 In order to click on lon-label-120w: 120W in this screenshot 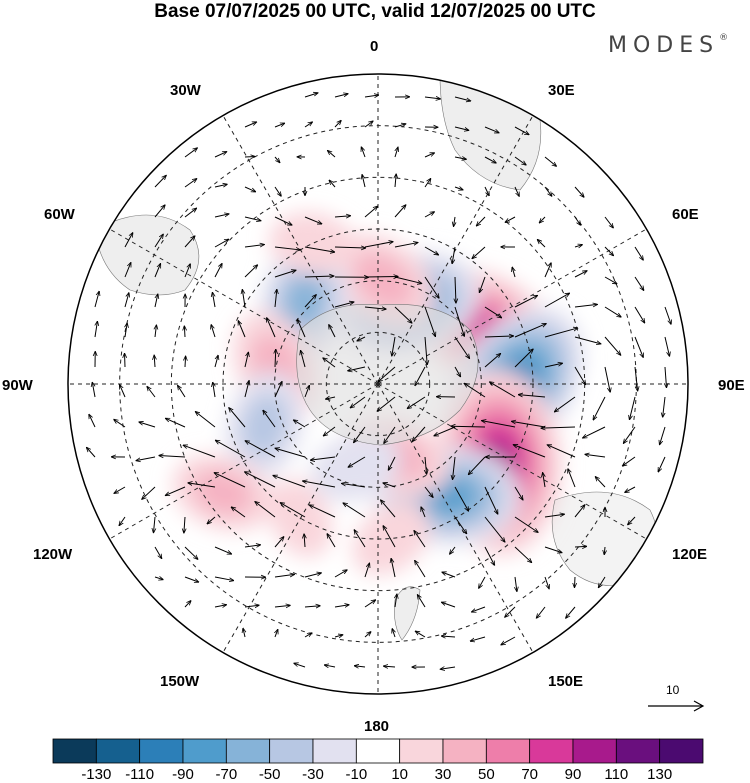, I will do `click(53, 554)`.